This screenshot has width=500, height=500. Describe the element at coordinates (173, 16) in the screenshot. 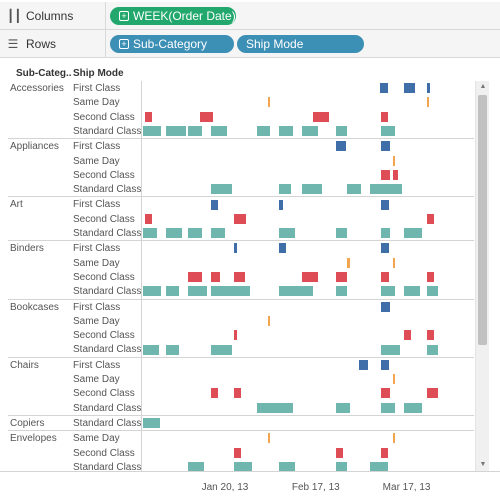

I see `week-order-date-pill: + WEEK(Order Date)` at that location.